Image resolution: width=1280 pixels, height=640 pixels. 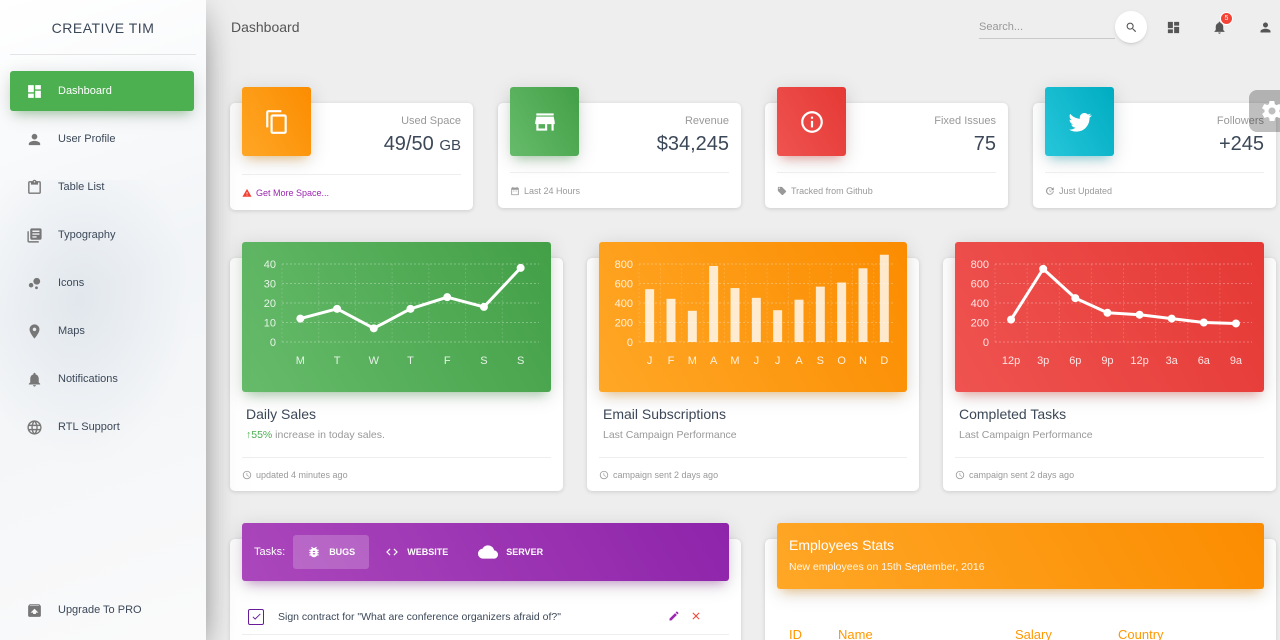 What do you see at coordinates (102, 283) in the screenshot?
I see `sidebar-item-icons: Icons` at bounding box center [102, 283].